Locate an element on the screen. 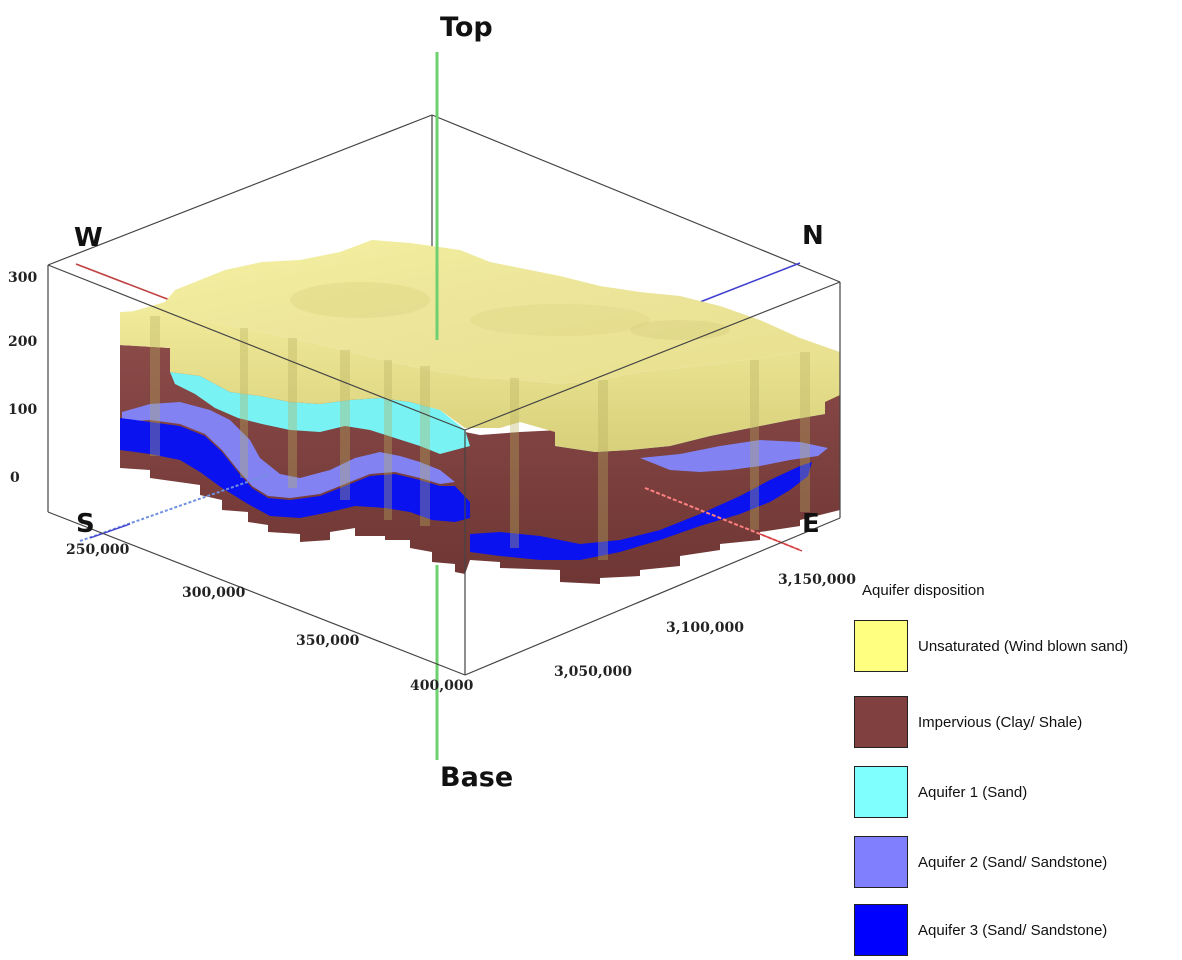 The image size is (1182, 960). legend-item-impervious: Impervious (Clay/ Shale) is located at coordinates (1017, 724).